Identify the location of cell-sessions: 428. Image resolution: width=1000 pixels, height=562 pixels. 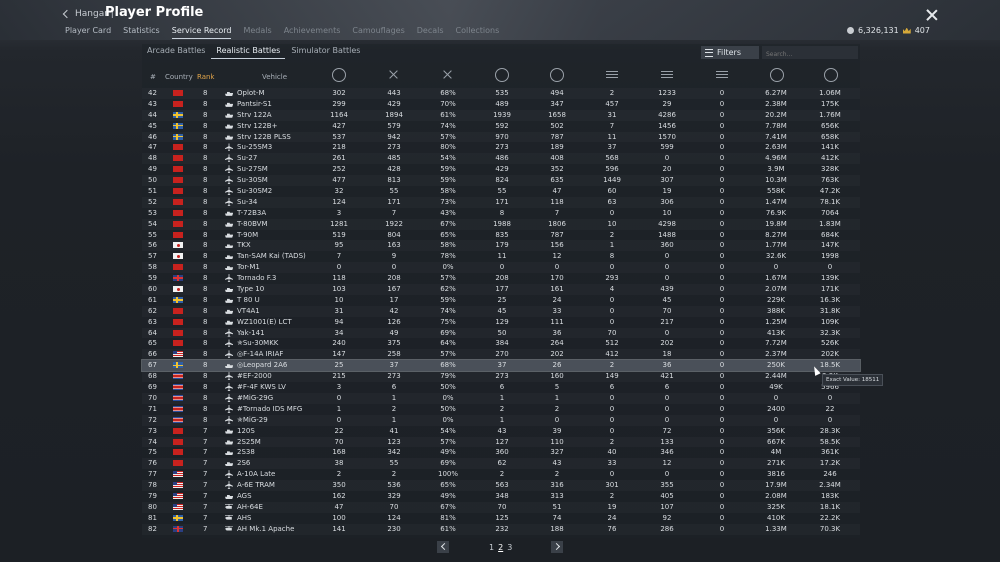
(394, 169).